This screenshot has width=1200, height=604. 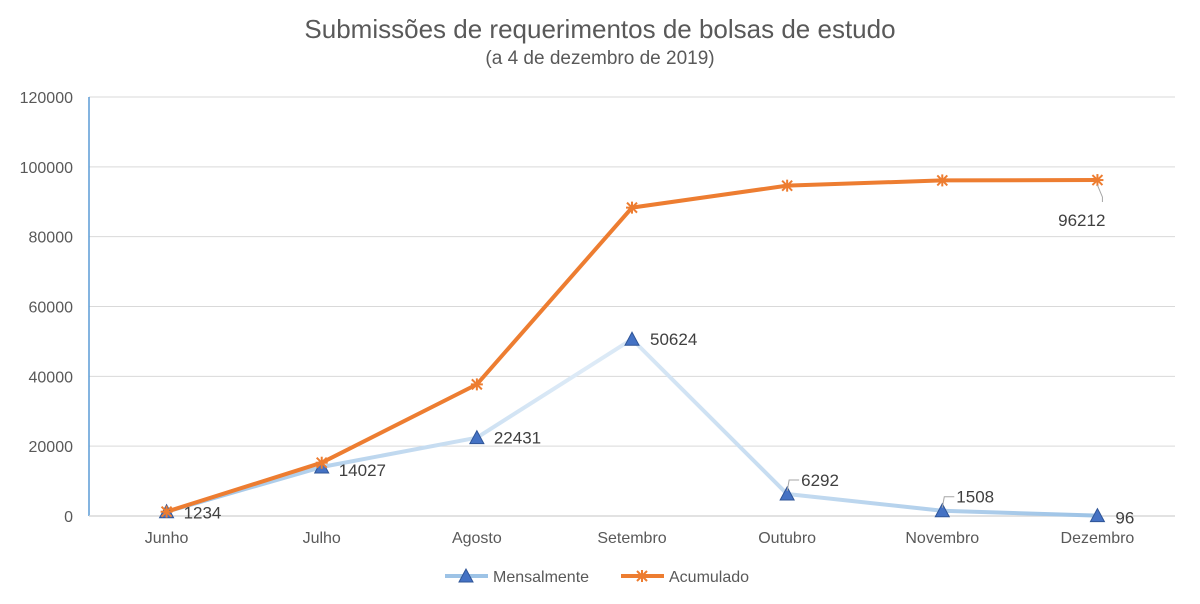 I want to click on data-label: 14027, so click(x=362, y=470).